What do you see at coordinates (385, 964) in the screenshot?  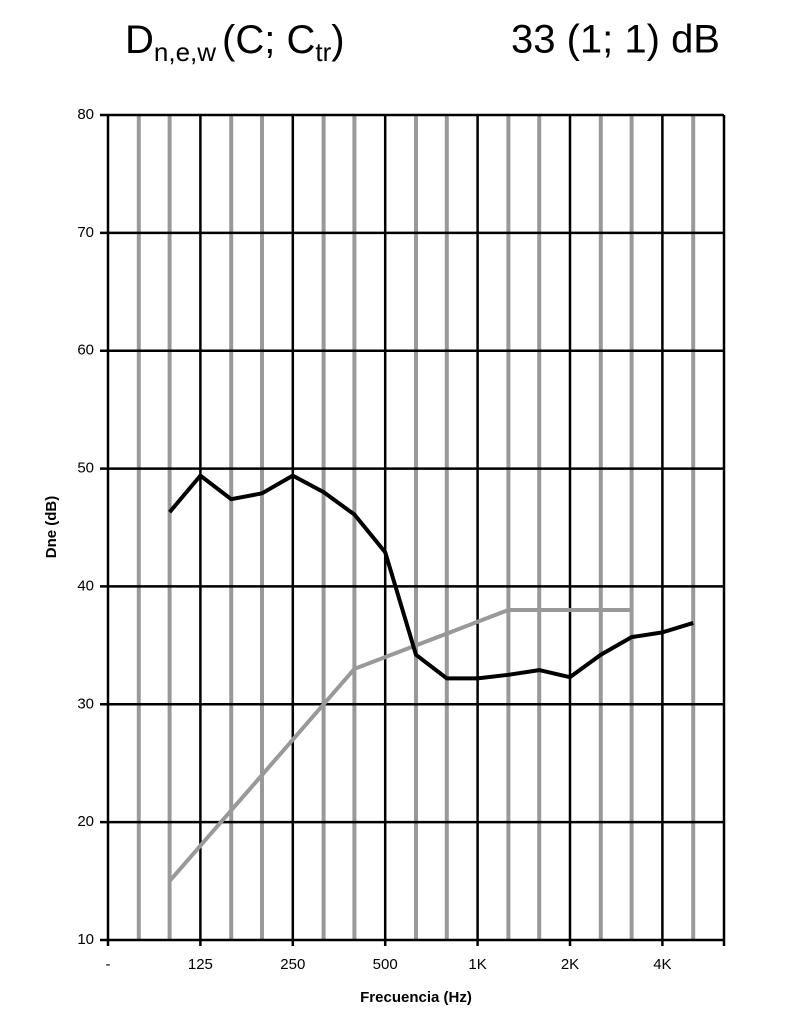 I see `x-tick-label: 500` at bounding box center [385, 964].